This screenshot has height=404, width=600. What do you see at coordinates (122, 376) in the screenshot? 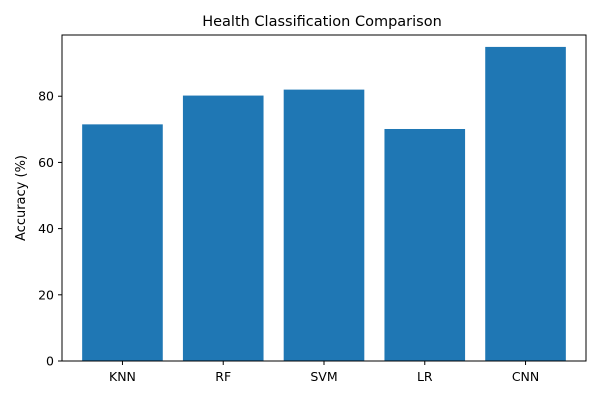
I see `x-tick-label-knn: KNN` at bounding box center [122, 376].